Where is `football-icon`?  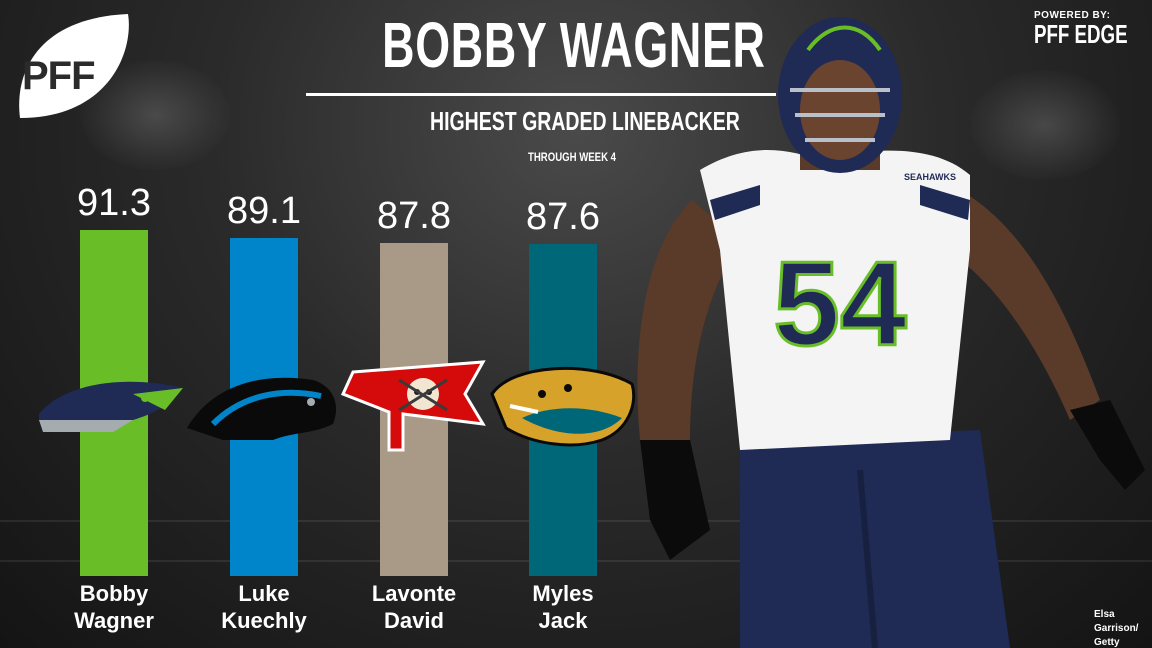
football-icon is located at coordinates (74, 66).